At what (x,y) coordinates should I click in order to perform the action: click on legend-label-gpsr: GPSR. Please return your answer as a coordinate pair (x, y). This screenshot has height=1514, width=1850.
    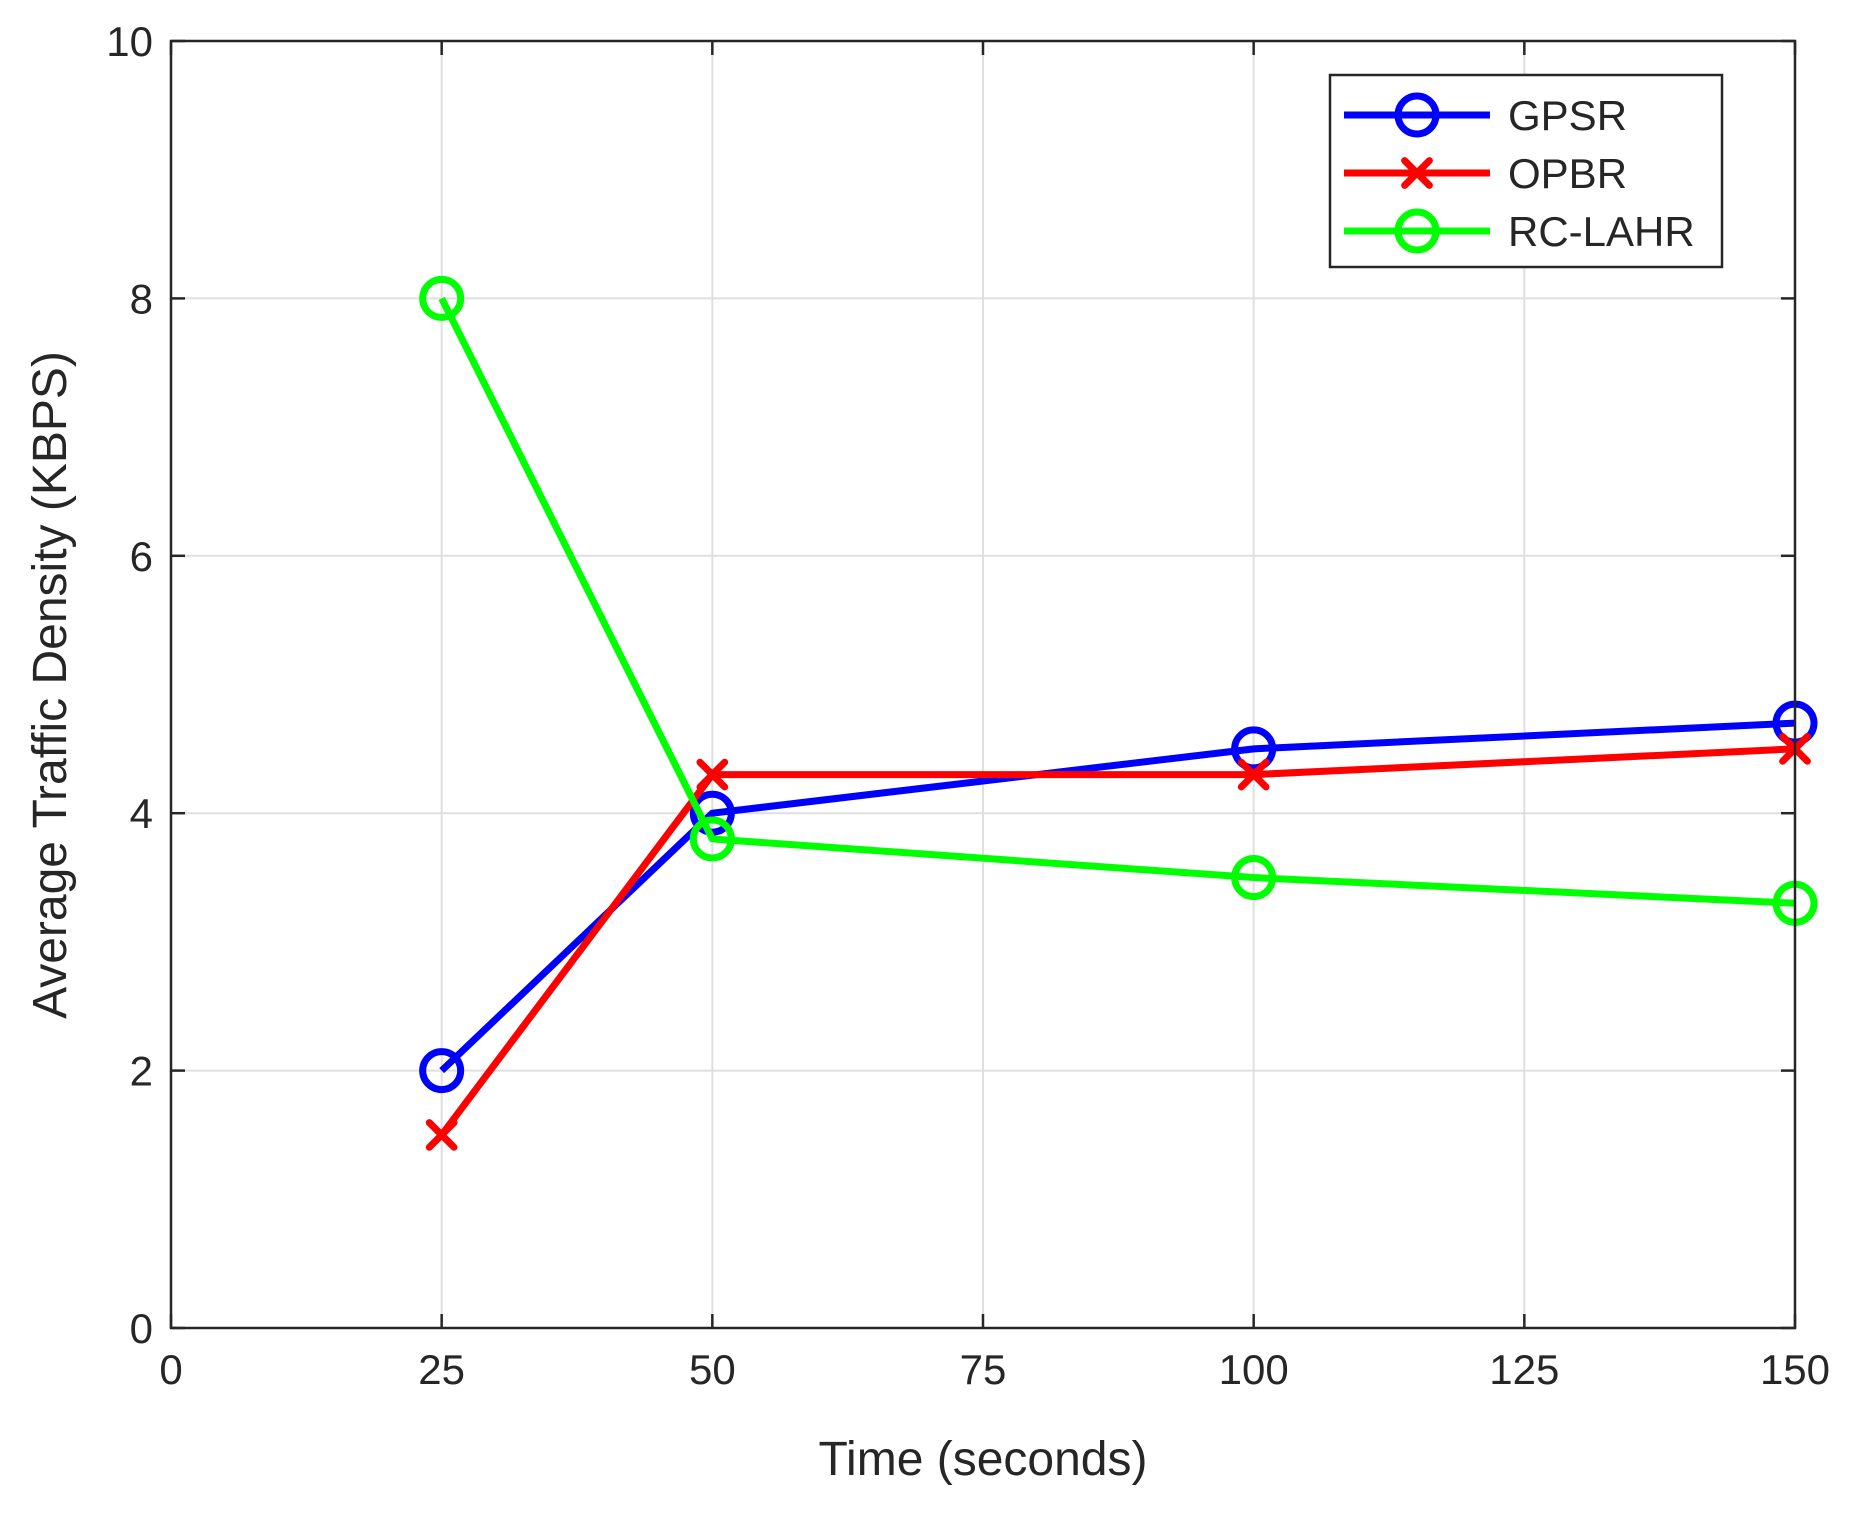
    Looking at the image, I should click on (1567, 115).